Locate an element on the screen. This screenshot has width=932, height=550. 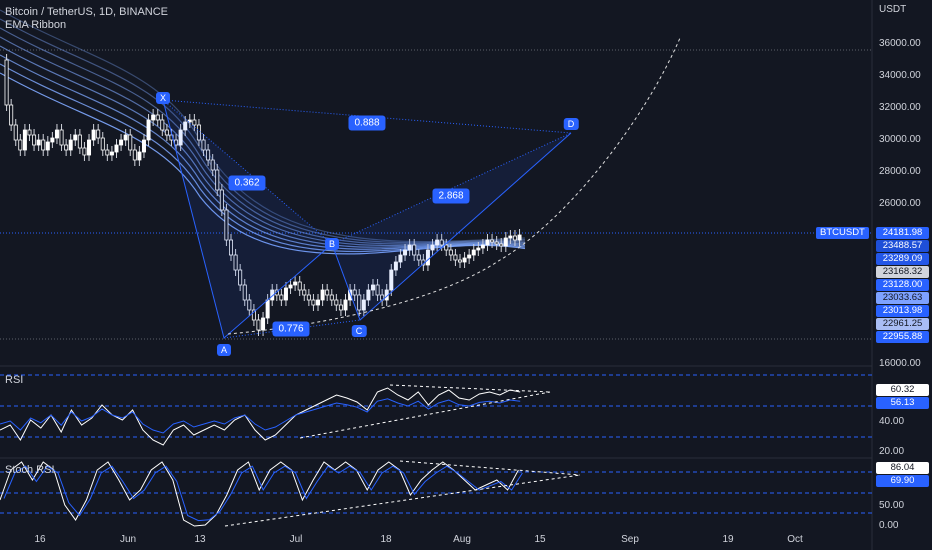
rsi-tick: 40.00 is located at coordinates (892, 421).